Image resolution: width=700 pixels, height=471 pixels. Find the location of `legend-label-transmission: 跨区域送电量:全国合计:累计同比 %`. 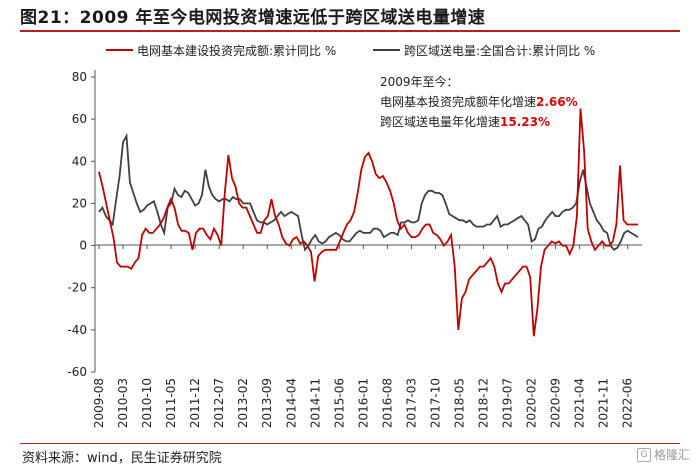

legend-label-transmission: 跨区域送电量:全国合计:累计同比 % is located at coordinates (499, 50).